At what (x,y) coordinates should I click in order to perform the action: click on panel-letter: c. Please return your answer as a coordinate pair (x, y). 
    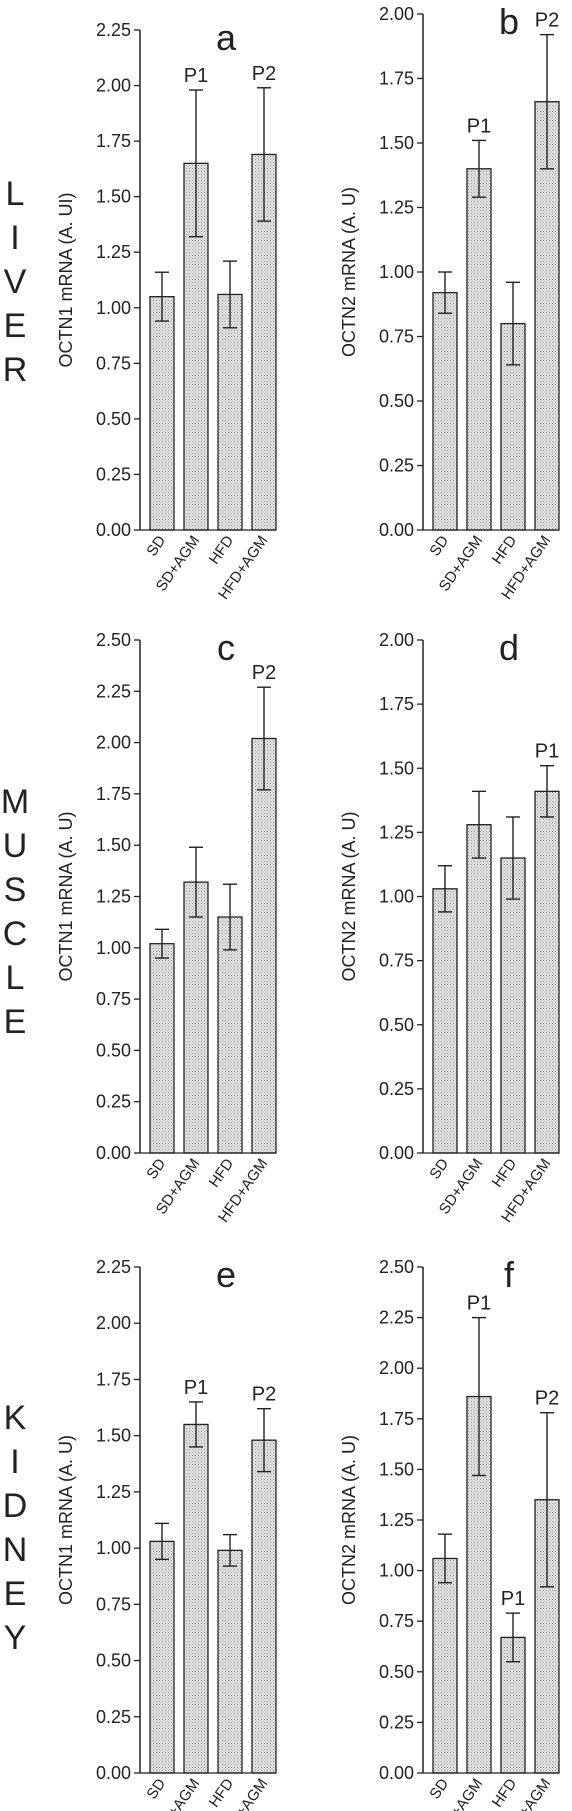
    Looking at the image, I should click on (226, 647).